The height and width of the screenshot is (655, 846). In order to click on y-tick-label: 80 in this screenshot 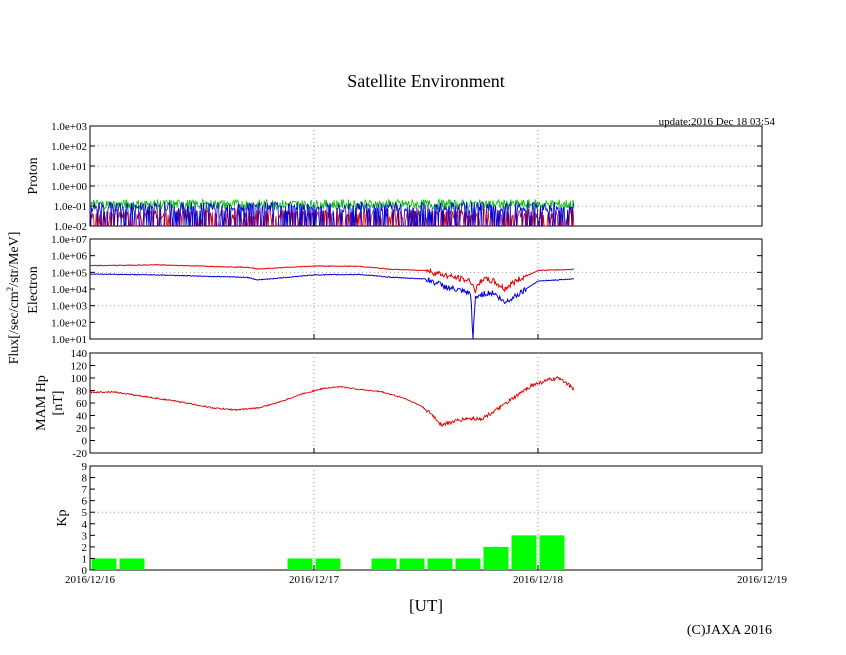, I will do `click(82, 392)`.